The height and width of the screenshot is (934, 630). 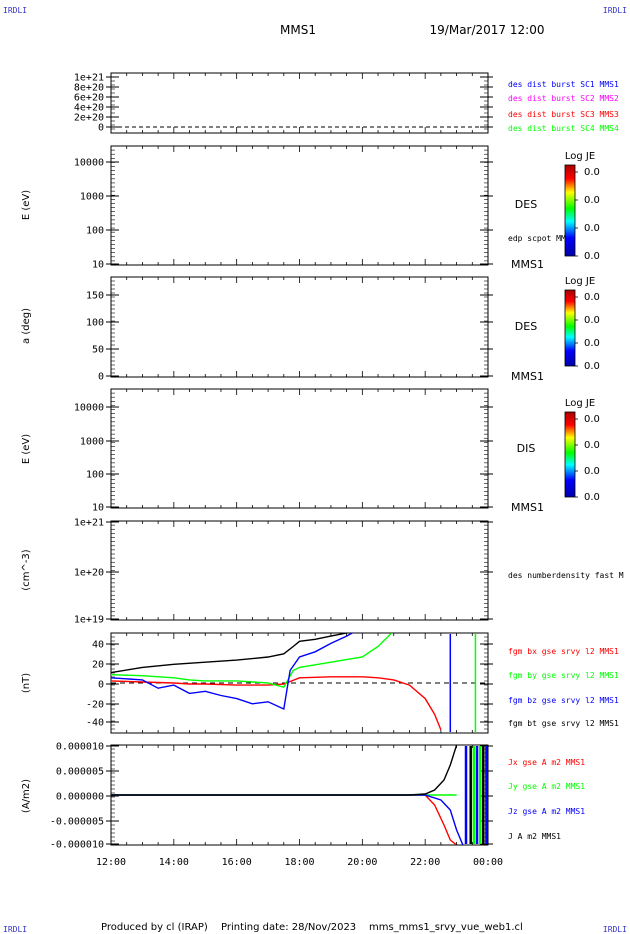 What do you see at coordinates (80, 772) in the screenshot?
I see `y-tick-label: 0.000005` at bounding box center [80, 772].